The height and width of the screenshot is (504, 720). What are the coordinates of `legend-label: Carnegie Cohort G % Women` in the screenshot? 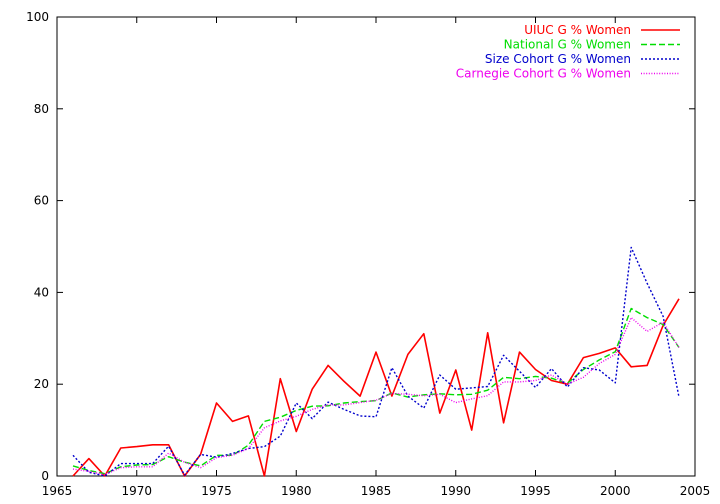 It's located at (543, 74).